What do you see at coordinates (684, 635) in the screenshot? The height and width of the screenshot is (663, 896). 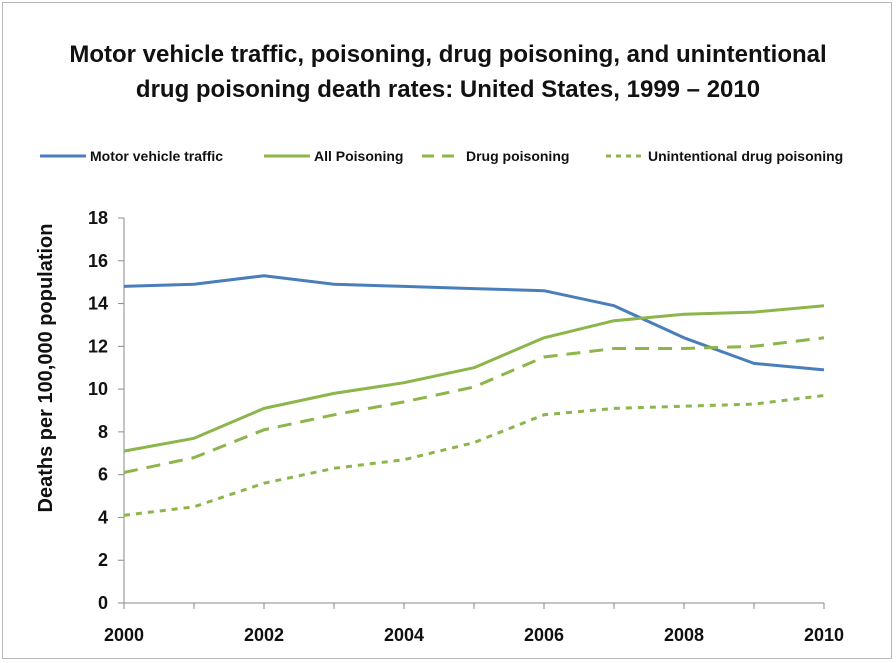 I see `x-tick-label: 2008` at bounding box center [684, 635].